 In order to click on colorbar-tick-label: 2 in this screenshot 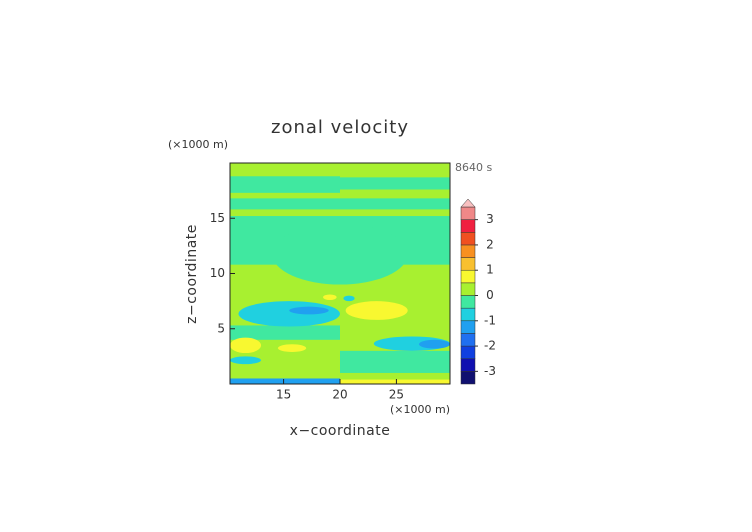, I will do `click(490, 244)`.